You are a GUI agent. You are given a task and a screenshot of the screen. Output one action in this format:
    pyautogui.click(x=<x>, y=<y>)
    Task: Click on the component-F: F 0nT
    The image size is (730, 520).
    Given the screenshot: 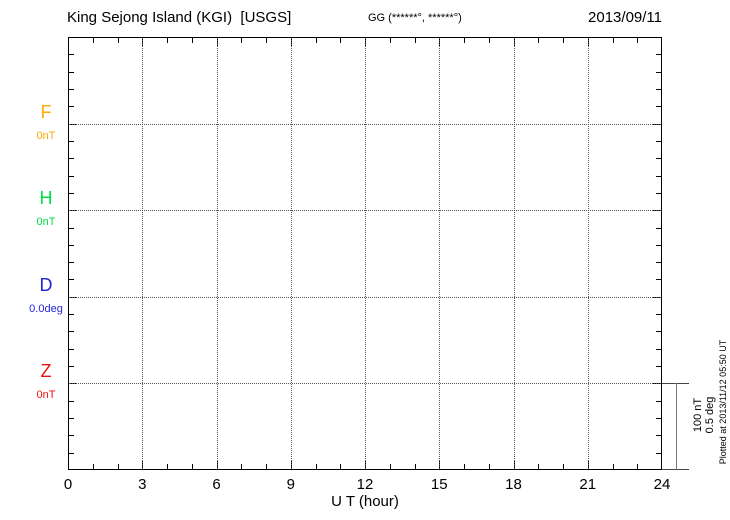 What is the action you would take?
    pyautogui.click(x=46, y=122)
    